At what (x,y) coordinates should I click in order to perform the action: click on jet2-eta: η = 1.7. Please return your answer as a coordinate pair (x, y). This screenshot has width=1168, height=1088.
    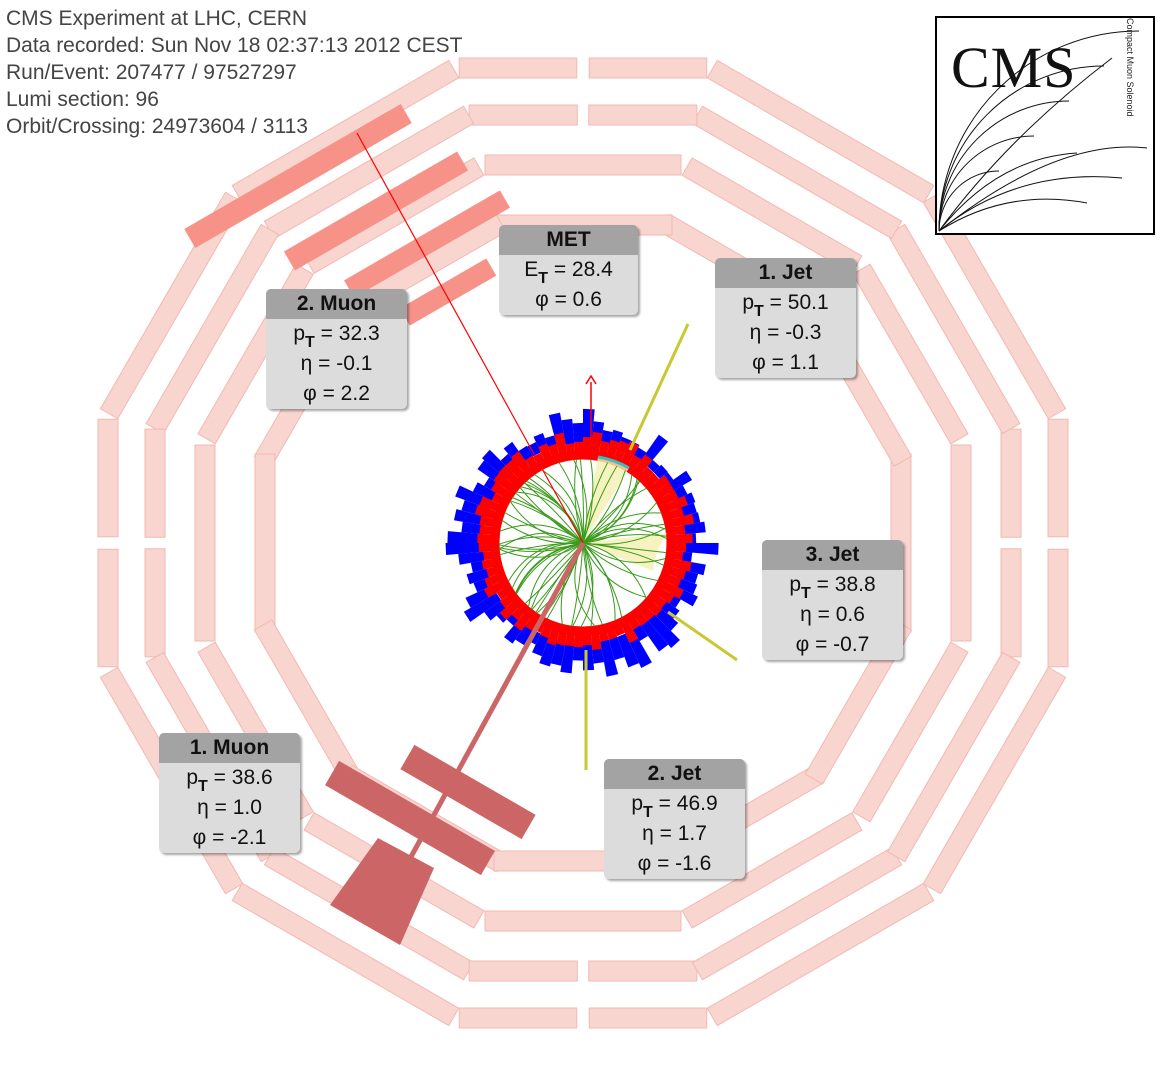
    Looking at the image, I should click on (674, 833).